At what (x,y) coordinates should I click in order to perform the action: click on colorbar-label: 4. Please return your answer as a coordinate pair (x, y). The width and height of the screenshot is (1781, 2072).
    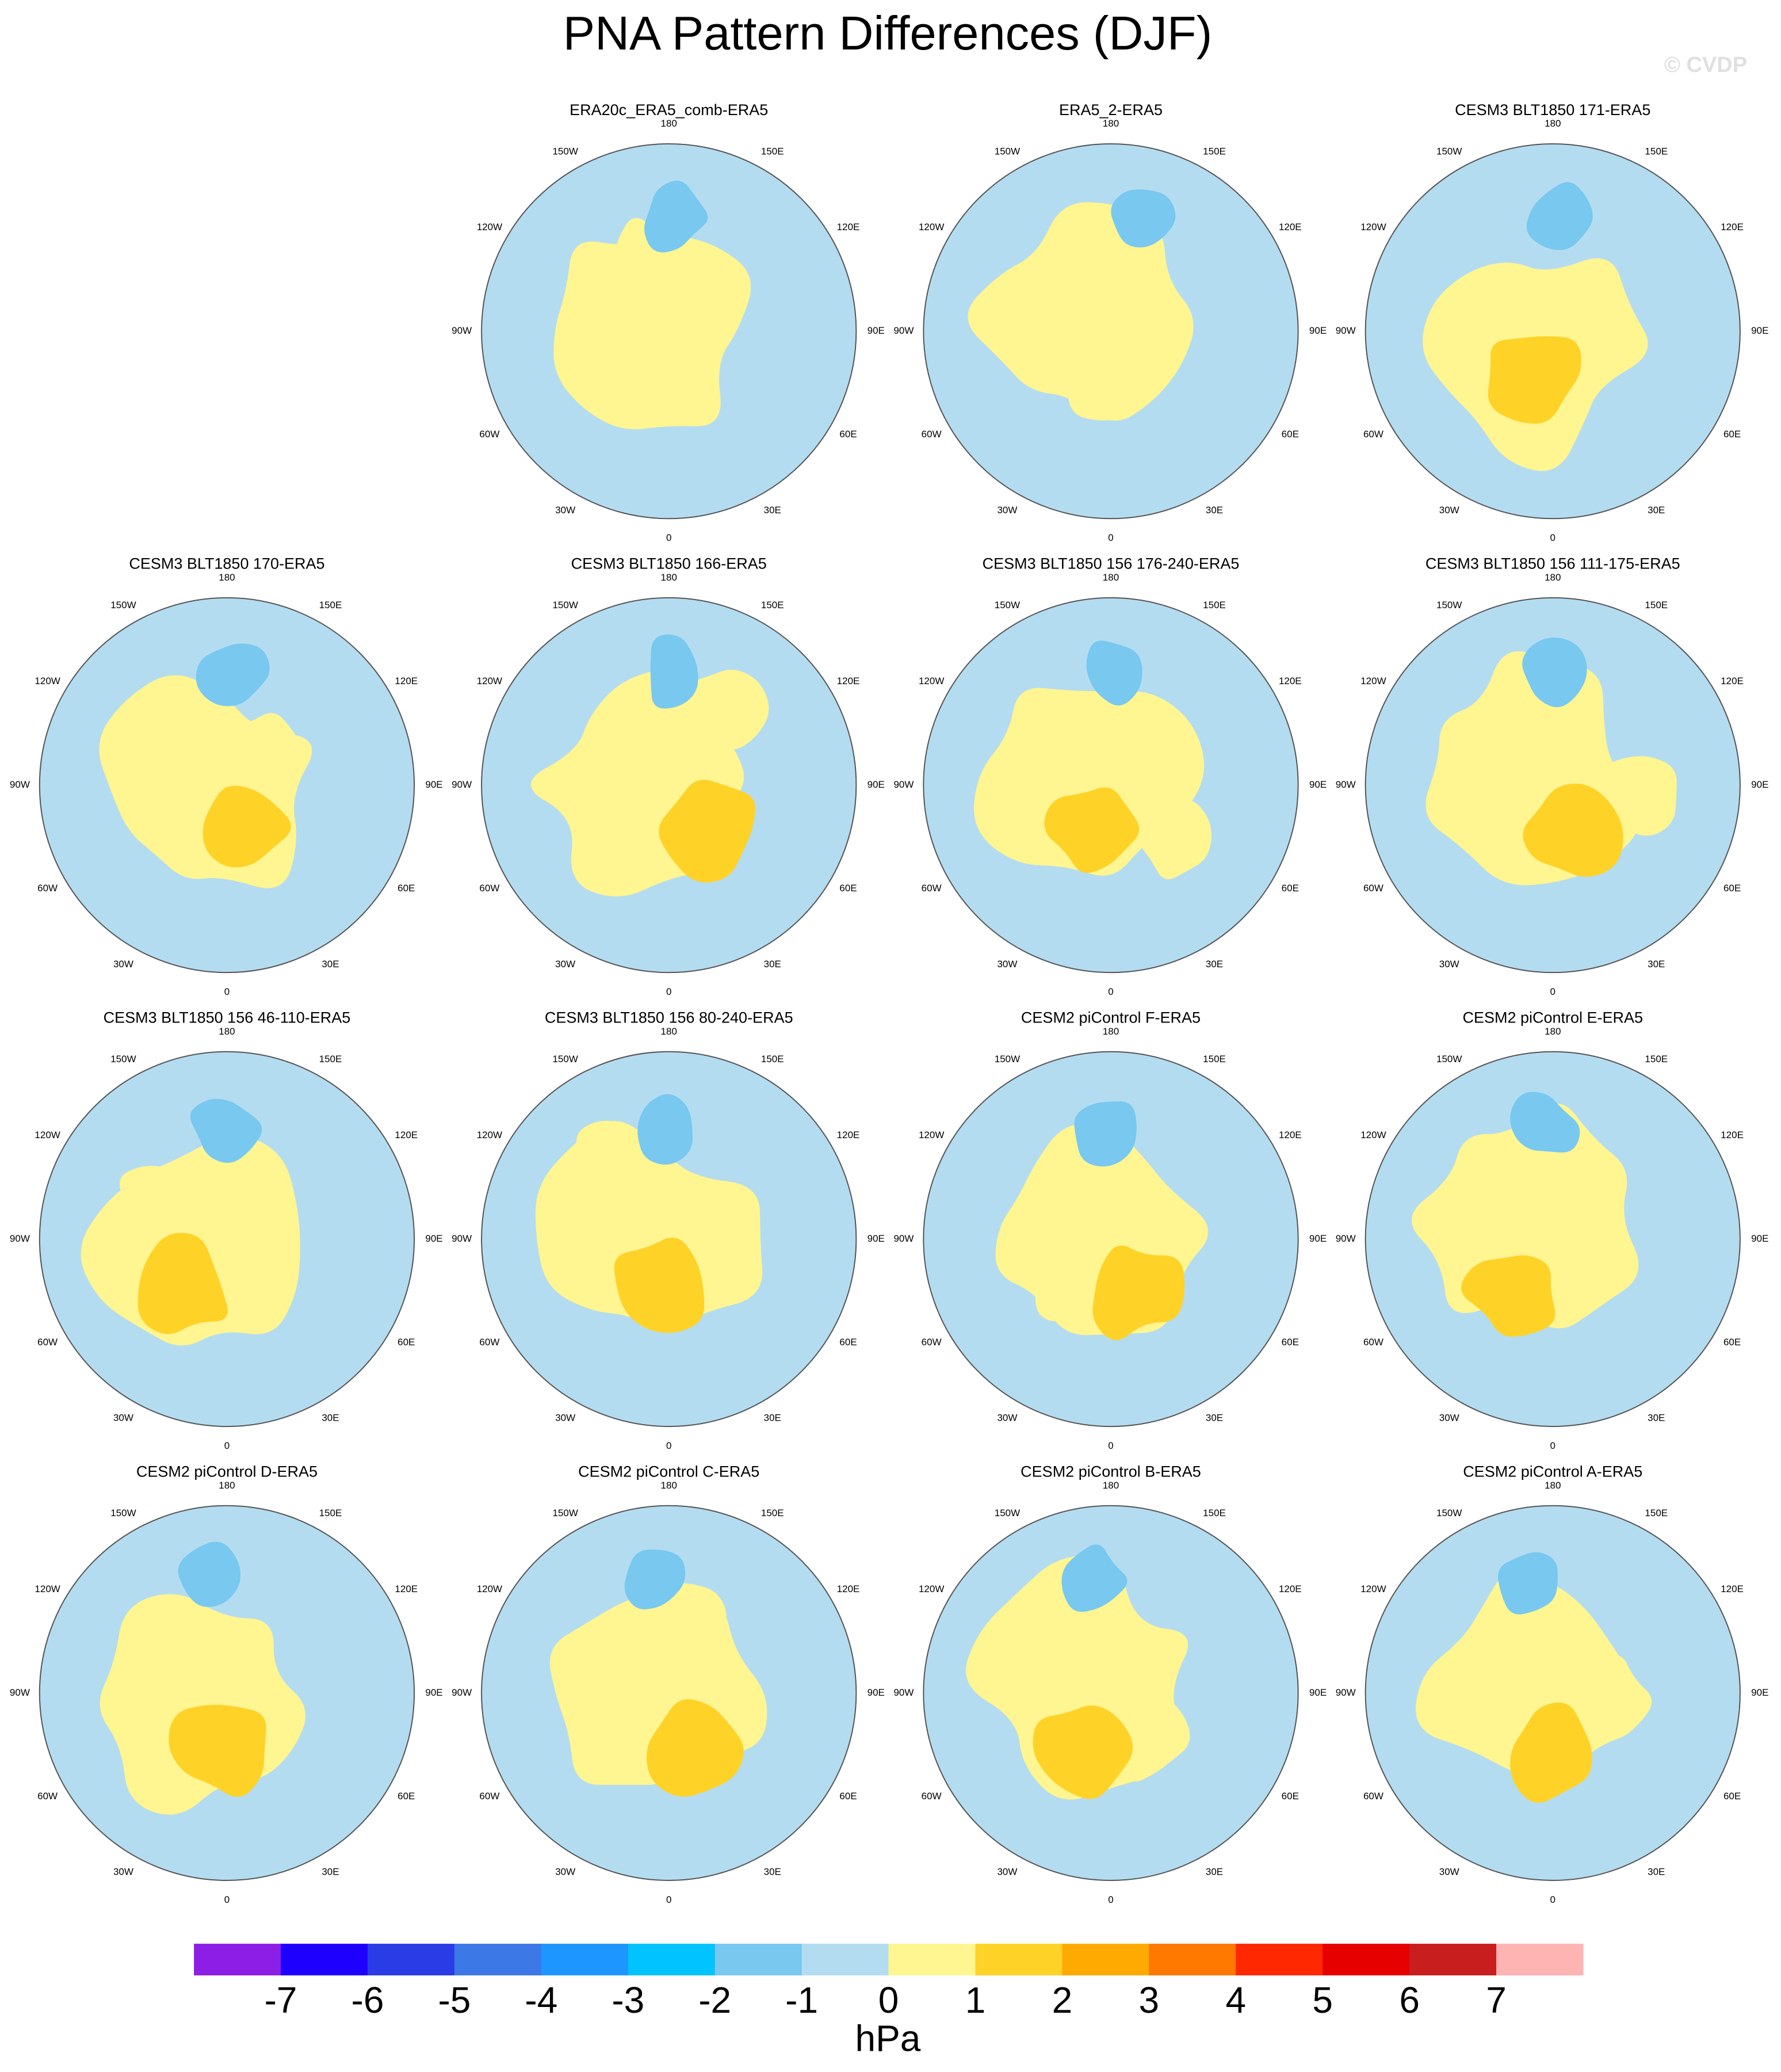
    Looking at the image, I should click on (1235, 2000).